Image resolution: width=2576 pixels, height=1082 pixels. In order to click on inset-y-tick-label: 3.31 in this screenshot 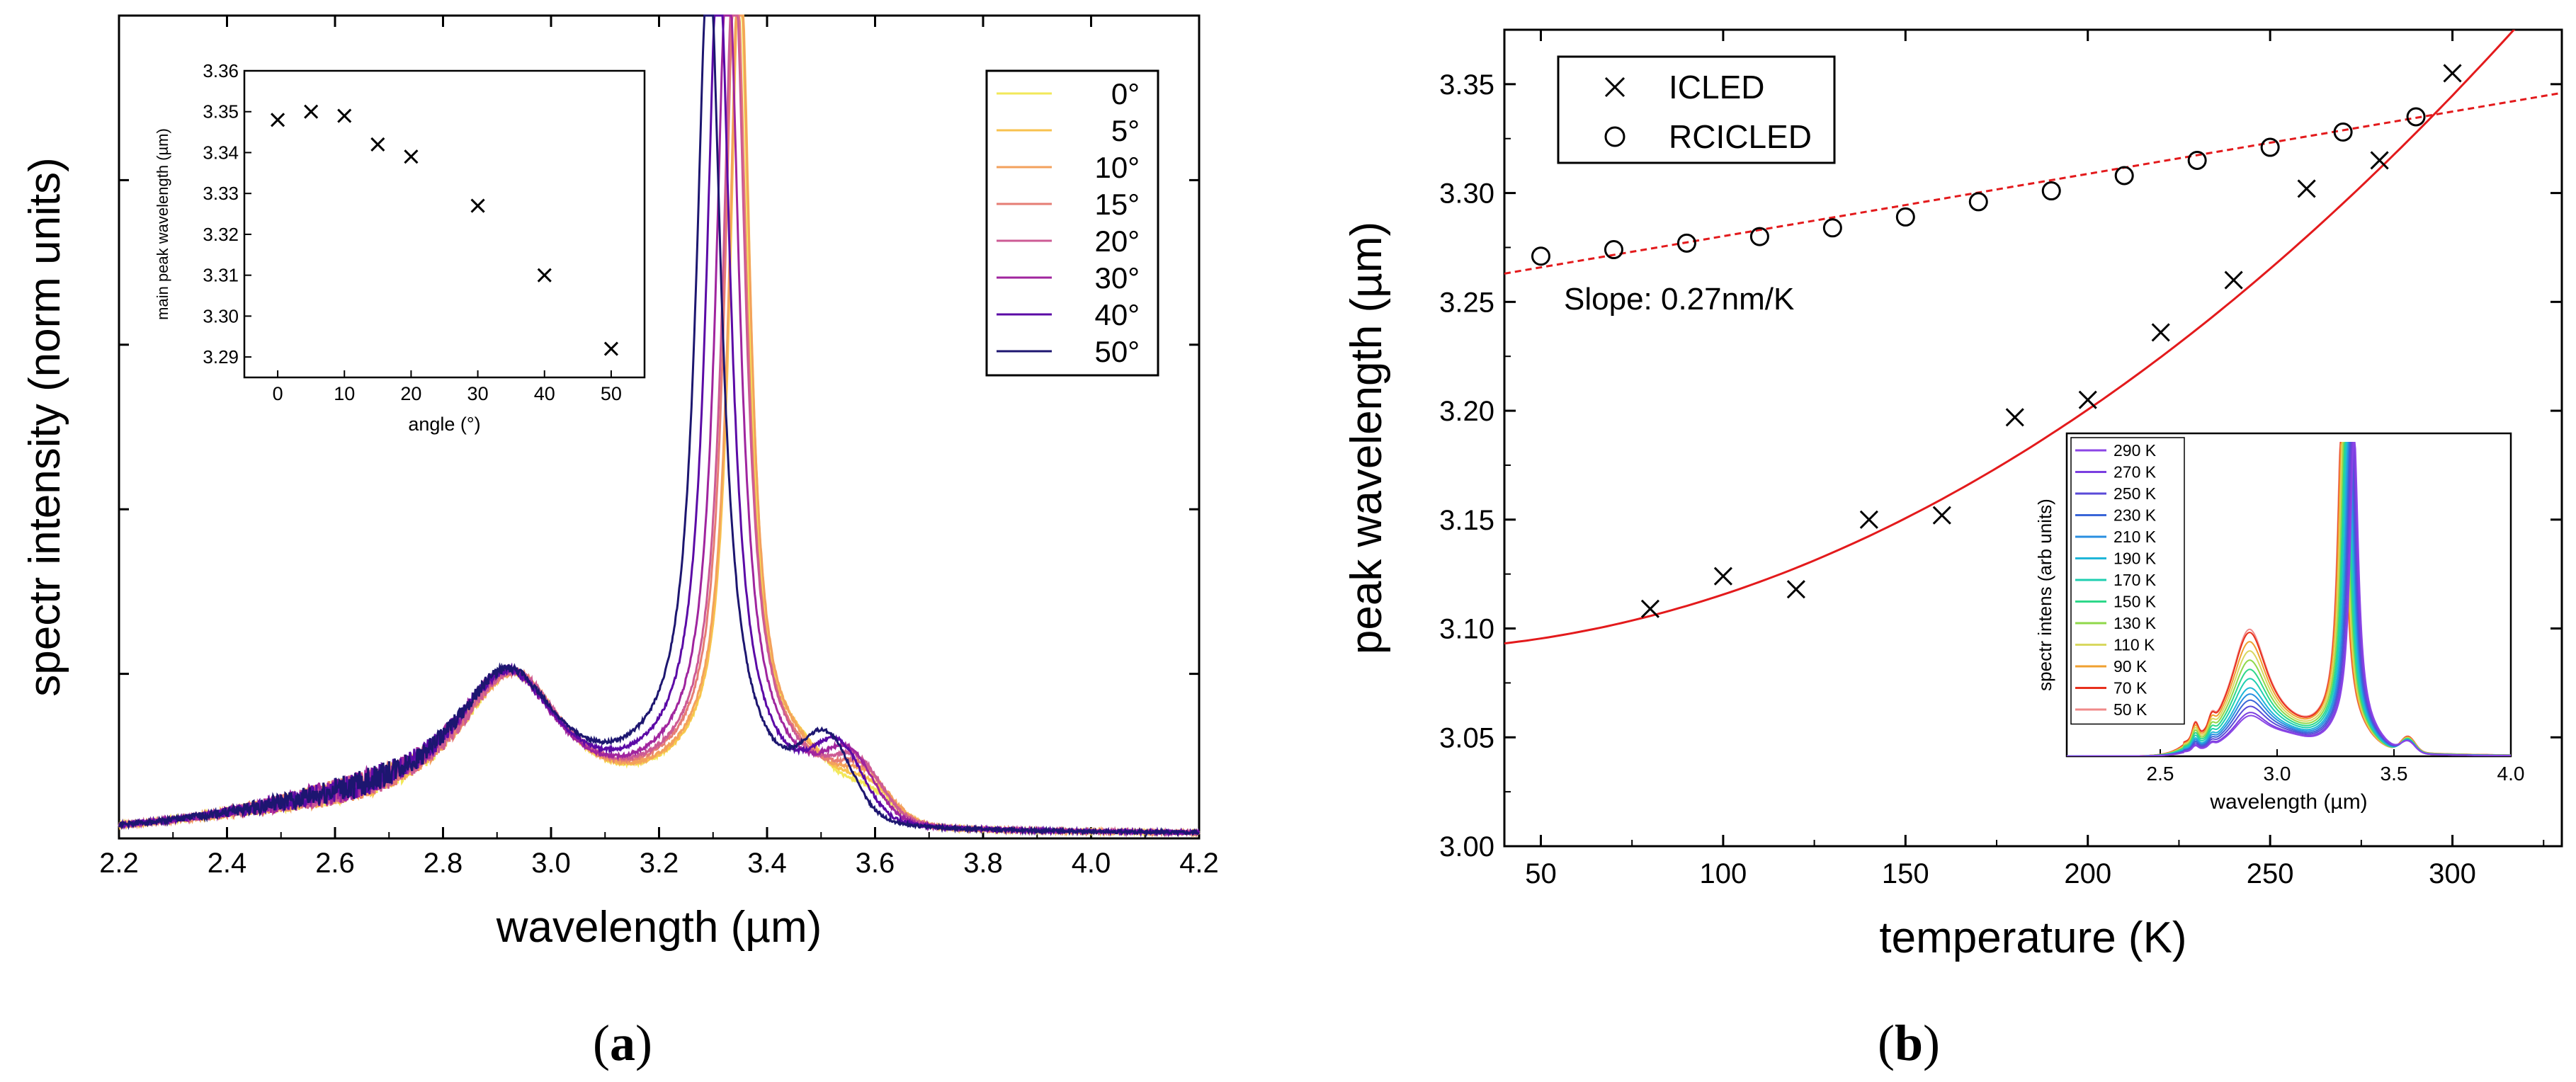, I will do `click(221, 275)`.